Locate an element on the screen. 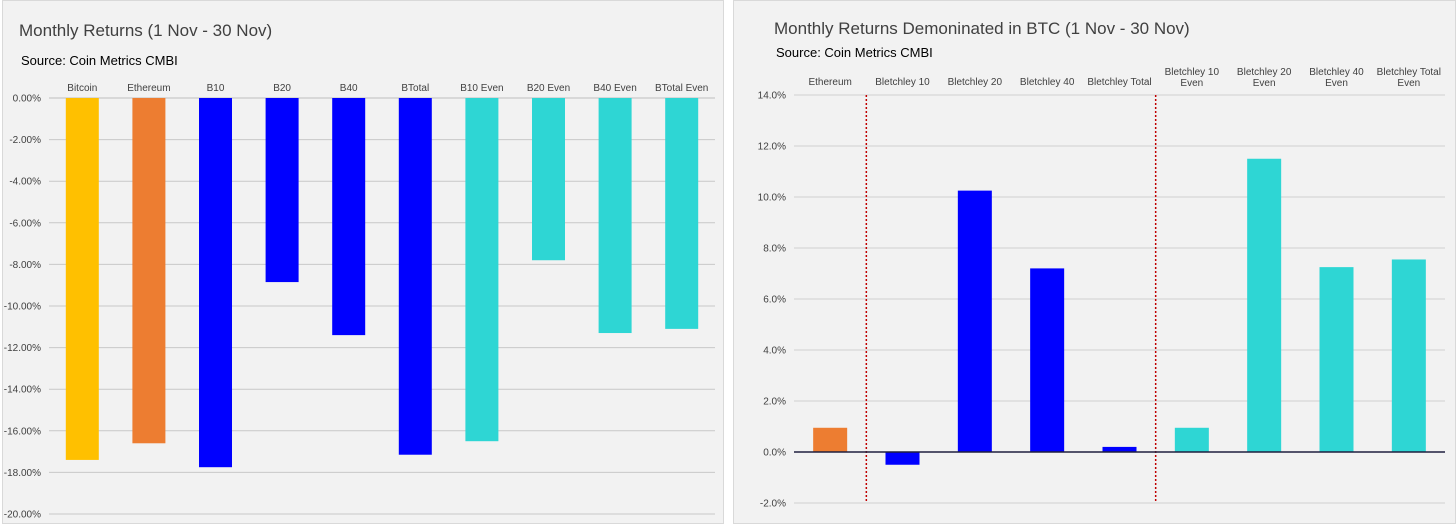 The image size is (1456, 526). right-y-tick-label: 10.0% is located at coordinates (772, 198).